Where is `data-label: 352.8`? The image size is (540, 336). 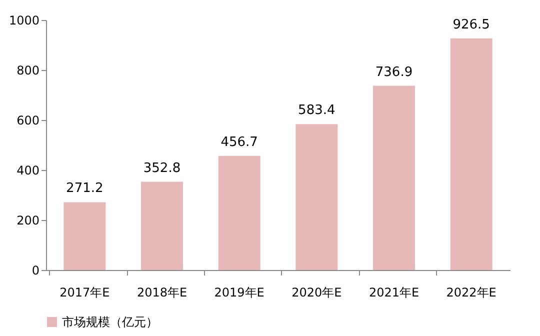 data-label: 352.8 is located at coordinates (162, 168).